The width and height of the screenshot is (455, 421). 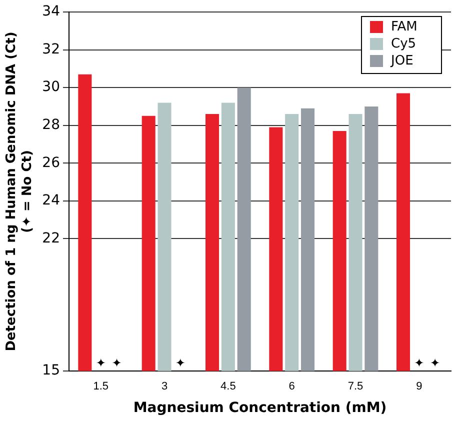 What do you see at coordinates (260, 408) in the screenshot?
I see `x-axis-title: Magnesium Concentration (mM)` at bounding box center [260, 408].